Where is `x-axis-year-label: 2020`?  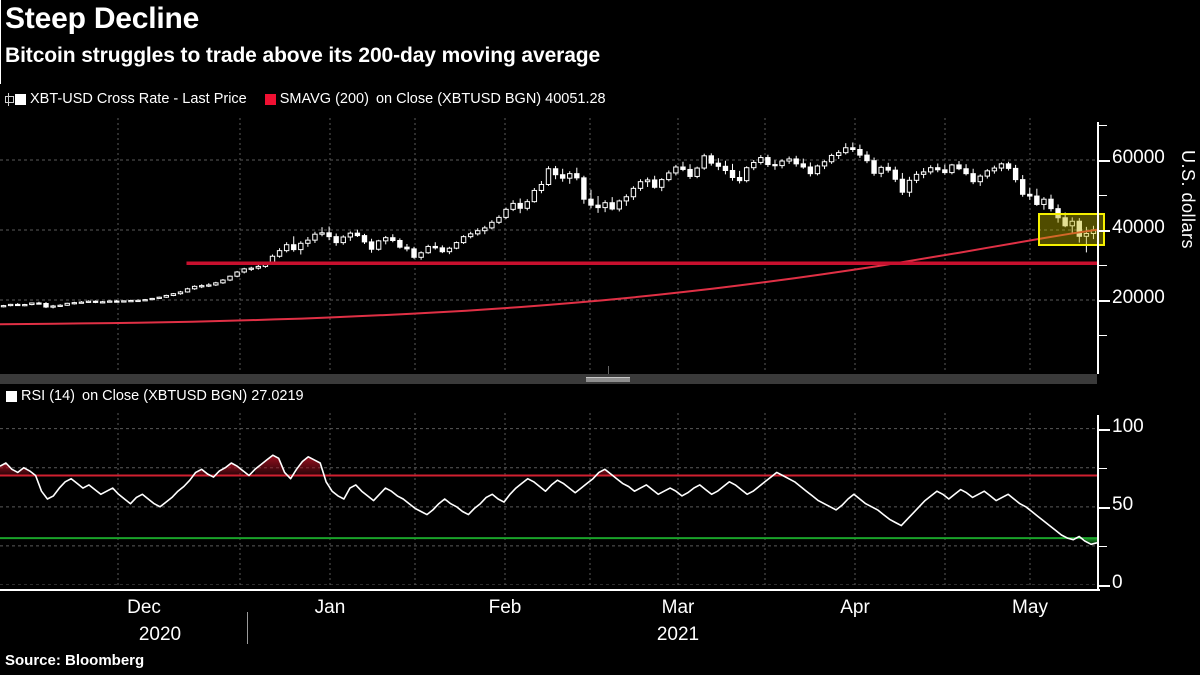 x-axis-year-label: 2020 is located at coordinates (160, 634).